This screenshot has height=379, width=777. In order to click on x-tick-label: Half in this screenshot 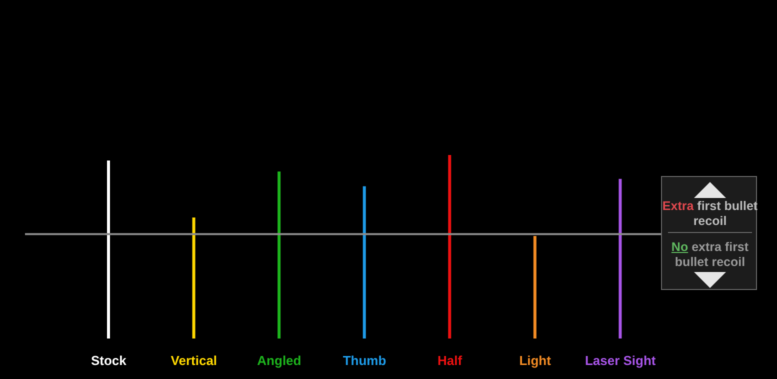, I will do `click(450, 360)`.